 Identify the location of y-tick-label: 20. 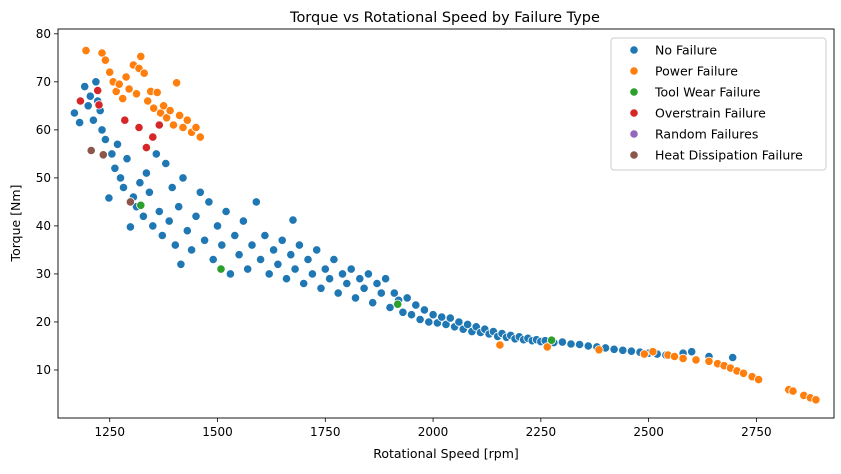
(43, 322).